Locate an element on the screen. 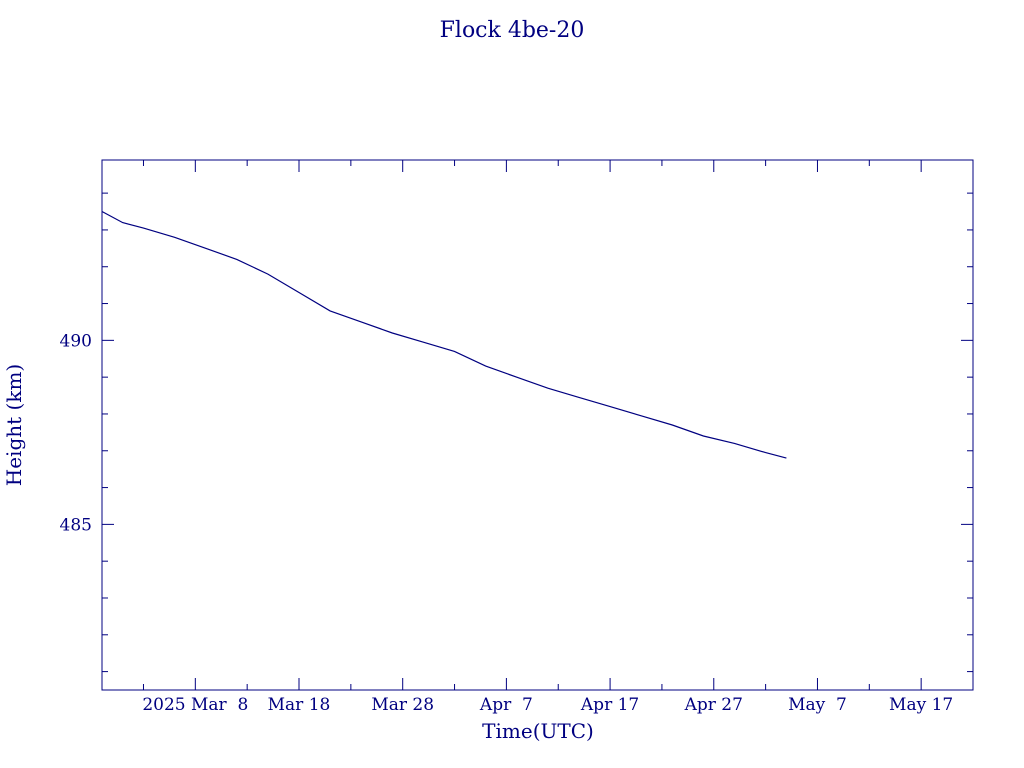  x-tick-label: Mar 28 is located at coordinates (402, 705).